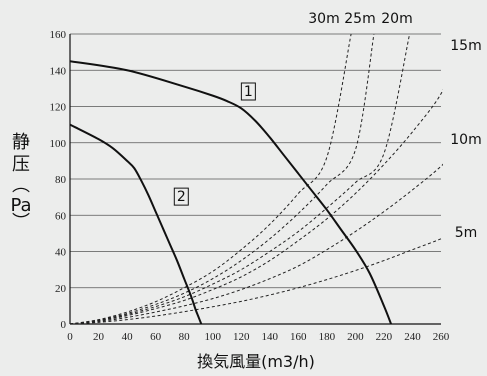 This screenshot has height=376, width=487. What do you see at coordinates (61, 289) in the screenshot?
I see `y-tick-label-20: 20` at bounding box center [61, 289].